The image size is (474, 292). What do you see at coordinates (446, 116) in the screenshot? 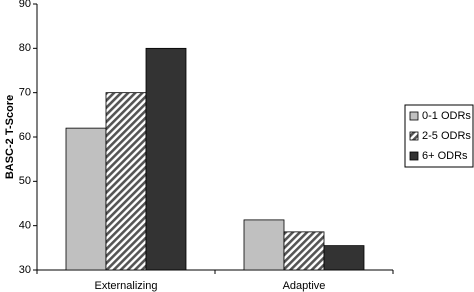
I see `legend-label: 0-1 ODRs` at bounding box center [446, 116].